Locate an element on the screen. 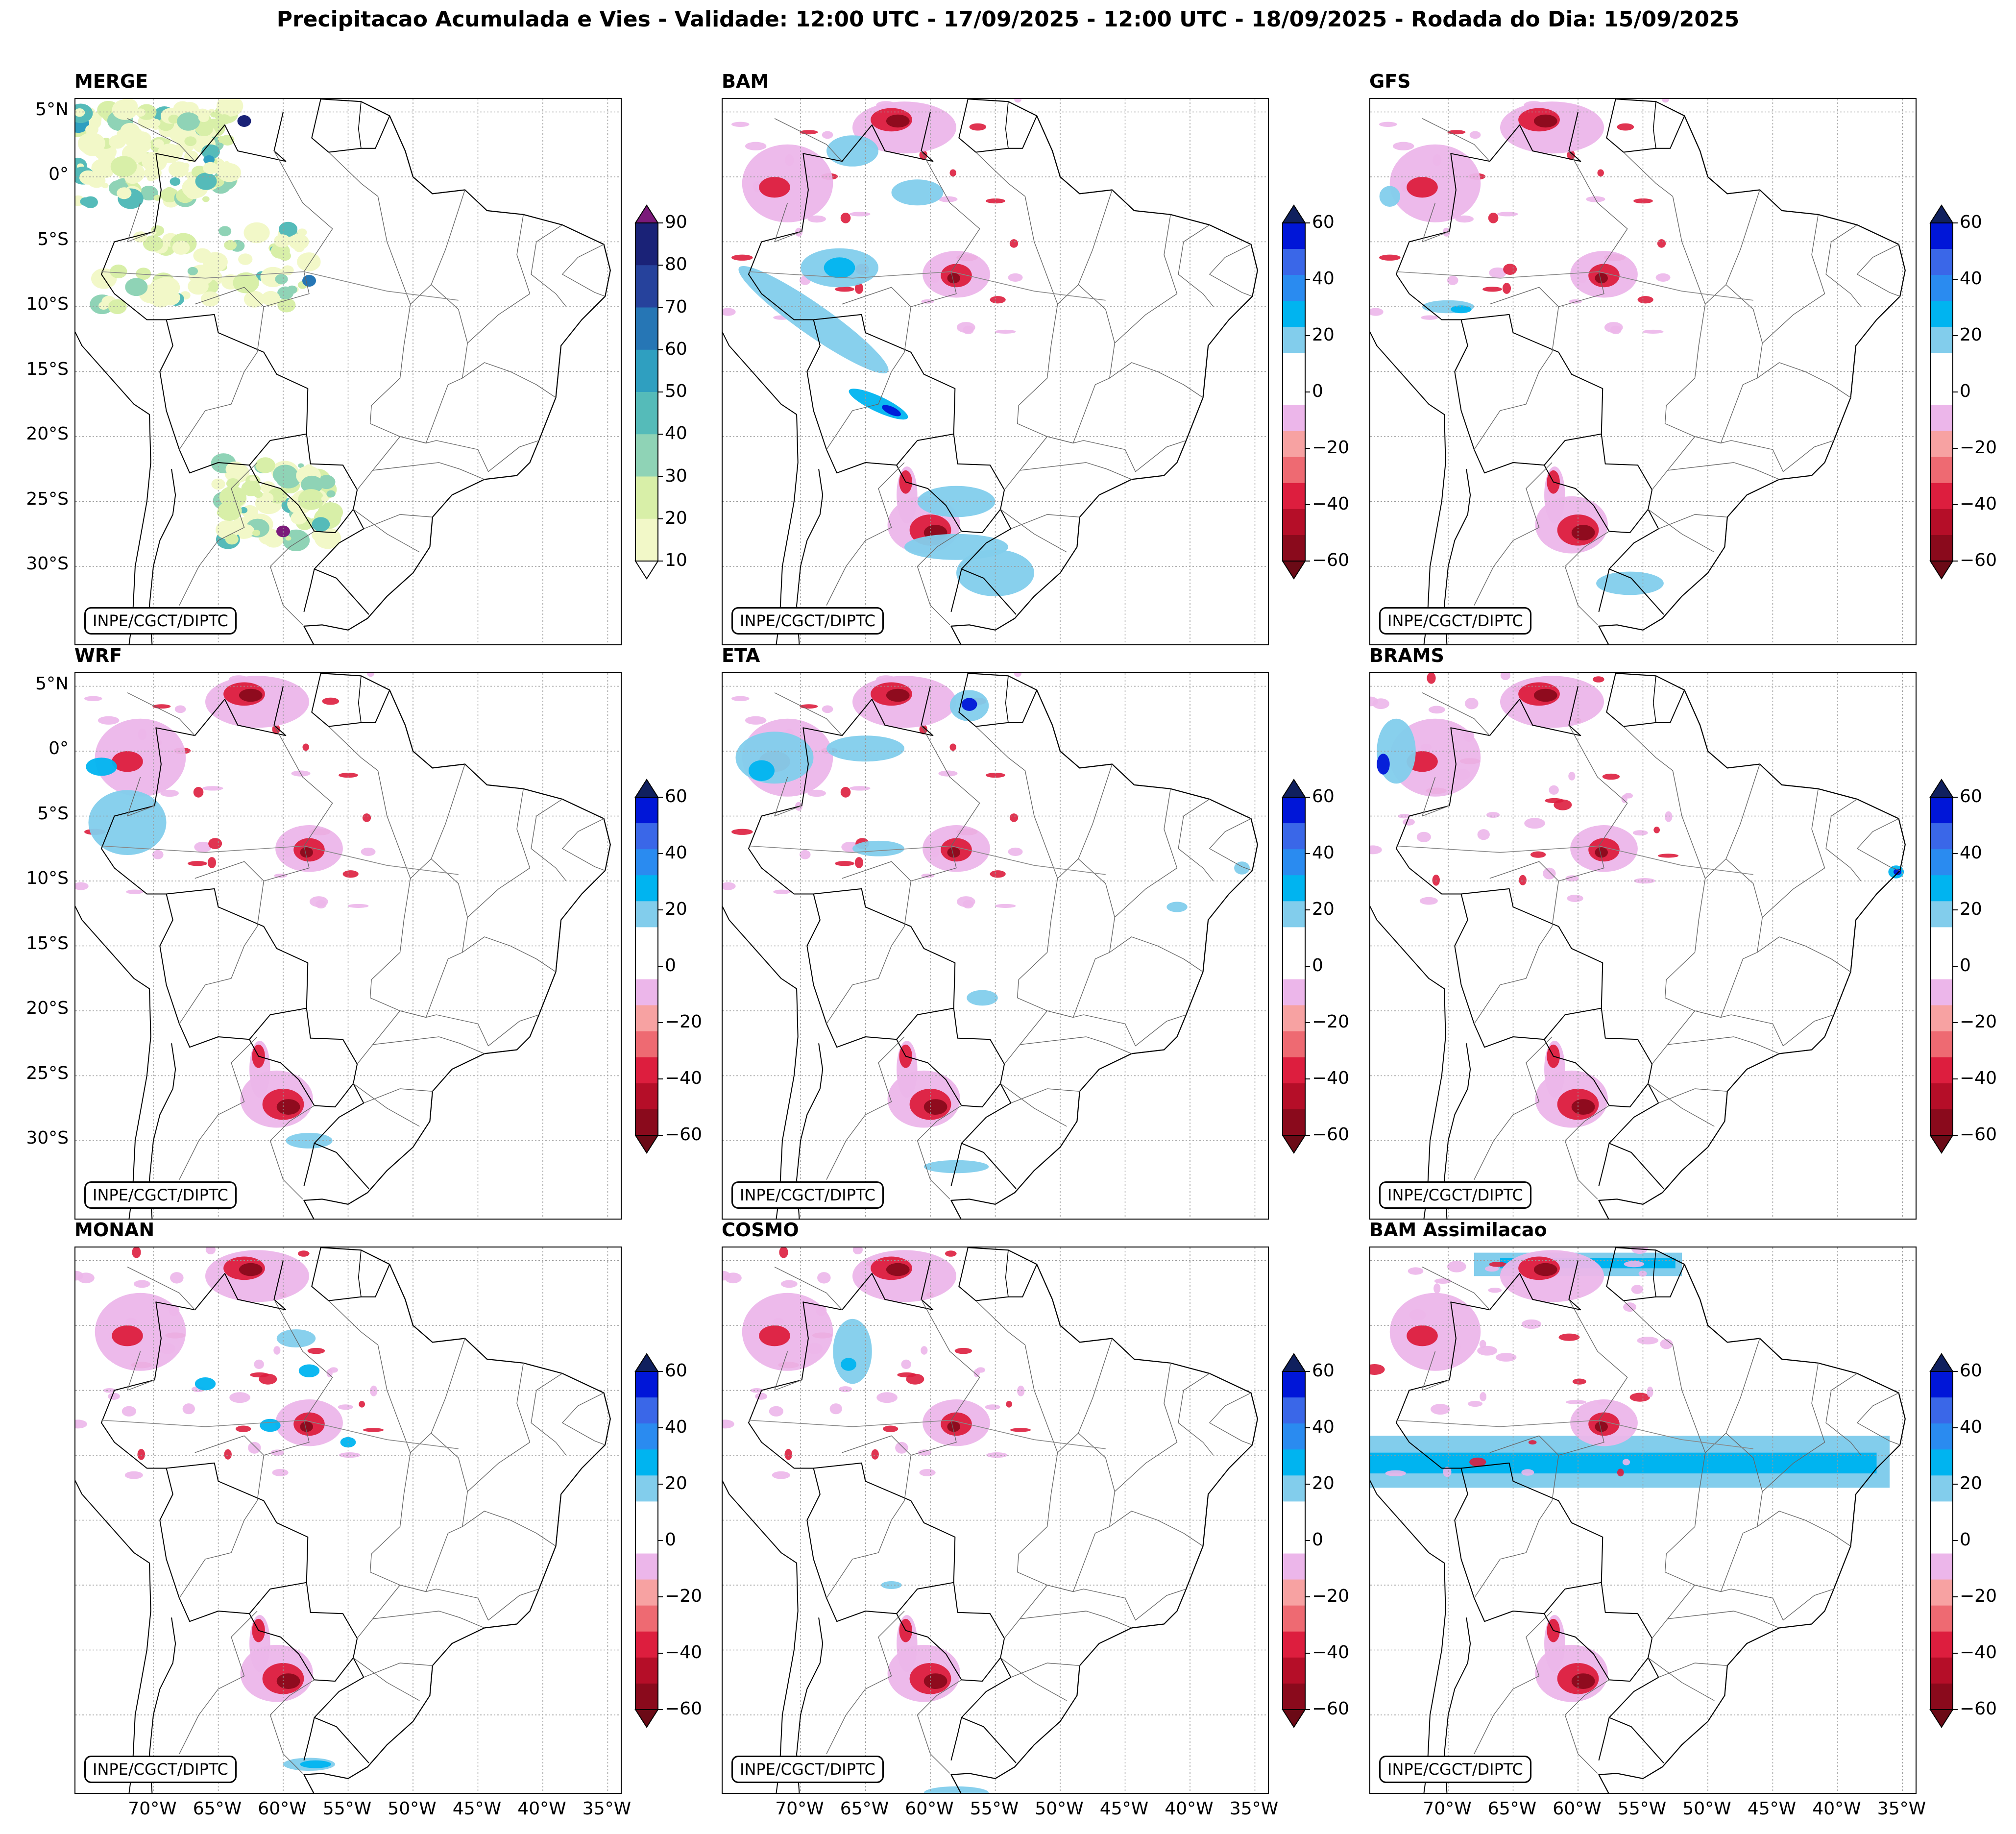  colorbar-over-arrow is located at coordinates (1294, 1362).